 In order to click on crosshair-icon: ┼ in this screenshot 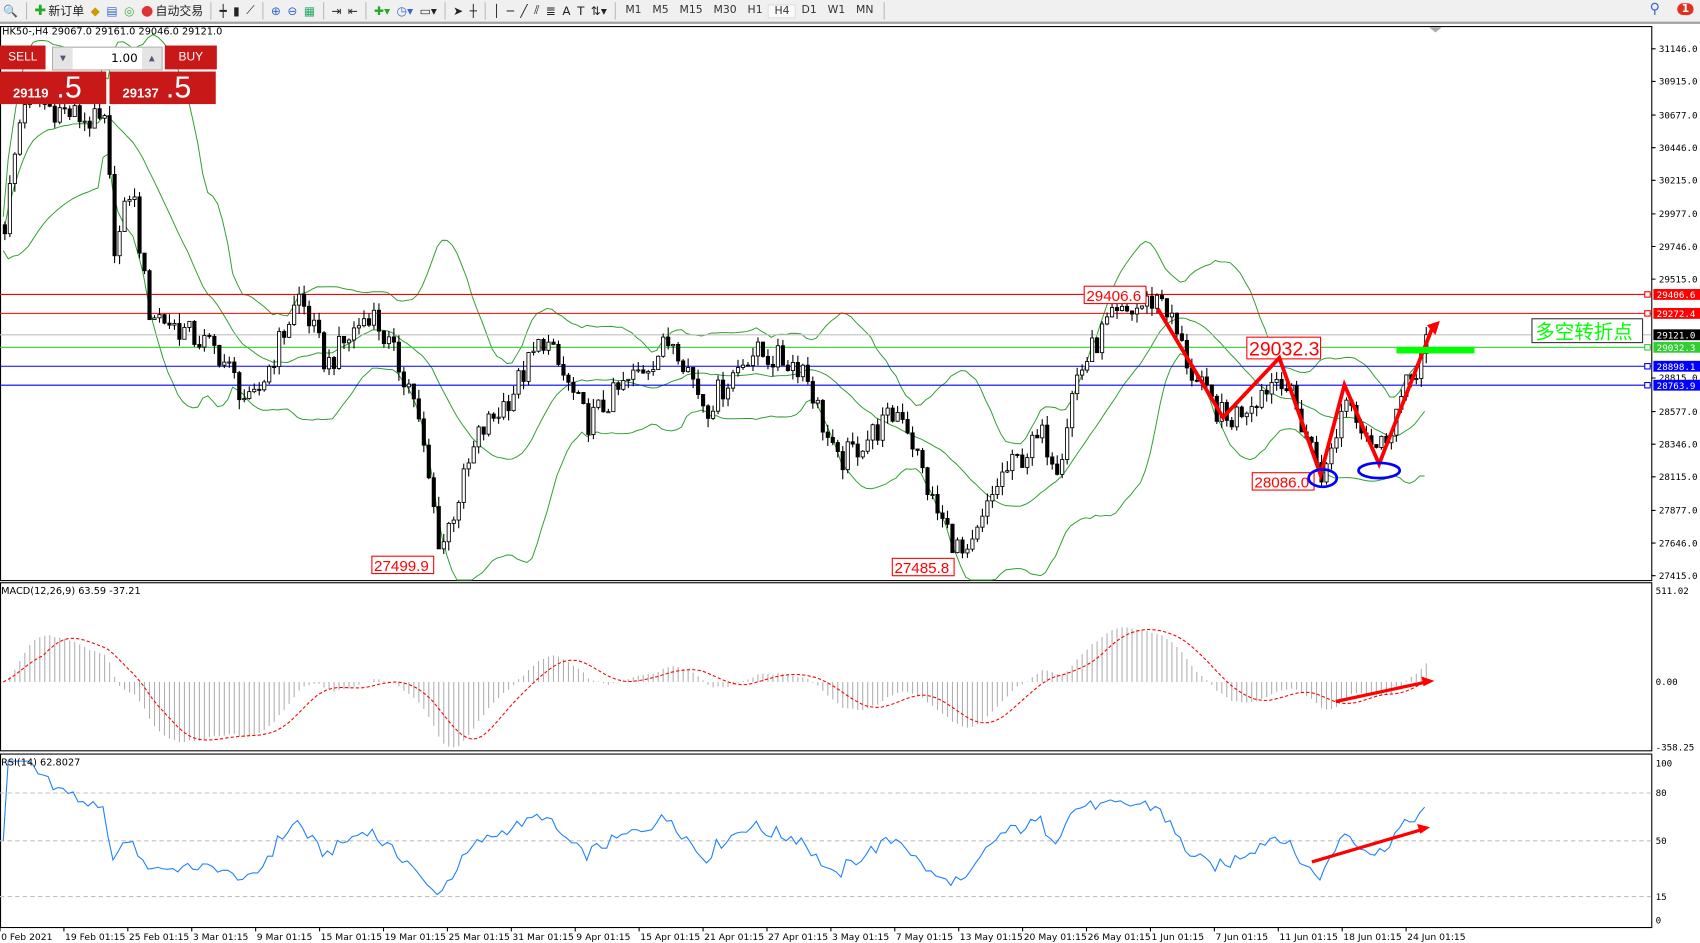, I will do `click(473, 10)`.